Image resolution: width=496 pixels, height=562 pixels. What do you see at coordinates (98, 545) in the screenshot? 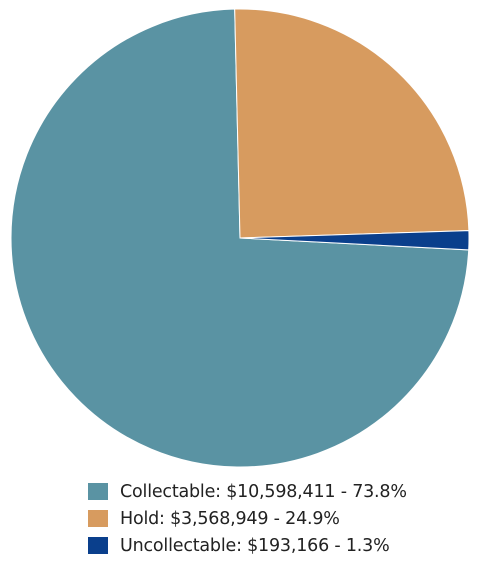
I see `legend-swatch-uncollectable` at bounding box center [98, 545].